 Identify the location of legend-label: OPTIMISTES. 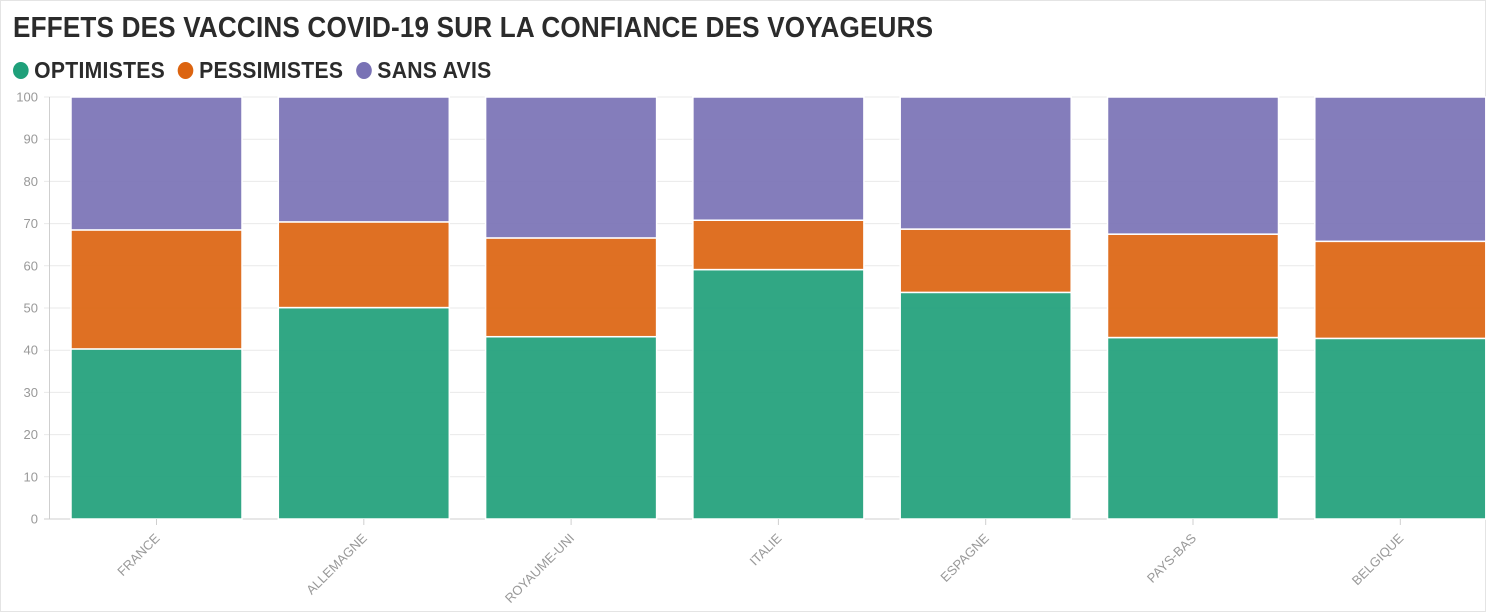
(100, 70).